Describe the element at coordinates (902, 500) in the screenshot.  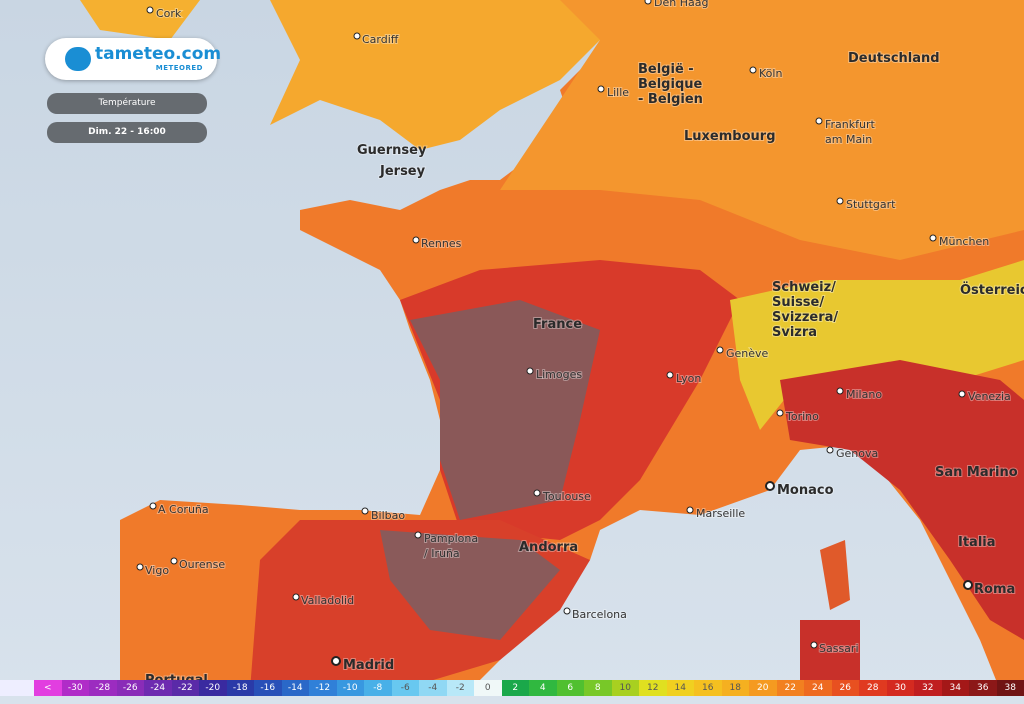
I see `italy` at that location.